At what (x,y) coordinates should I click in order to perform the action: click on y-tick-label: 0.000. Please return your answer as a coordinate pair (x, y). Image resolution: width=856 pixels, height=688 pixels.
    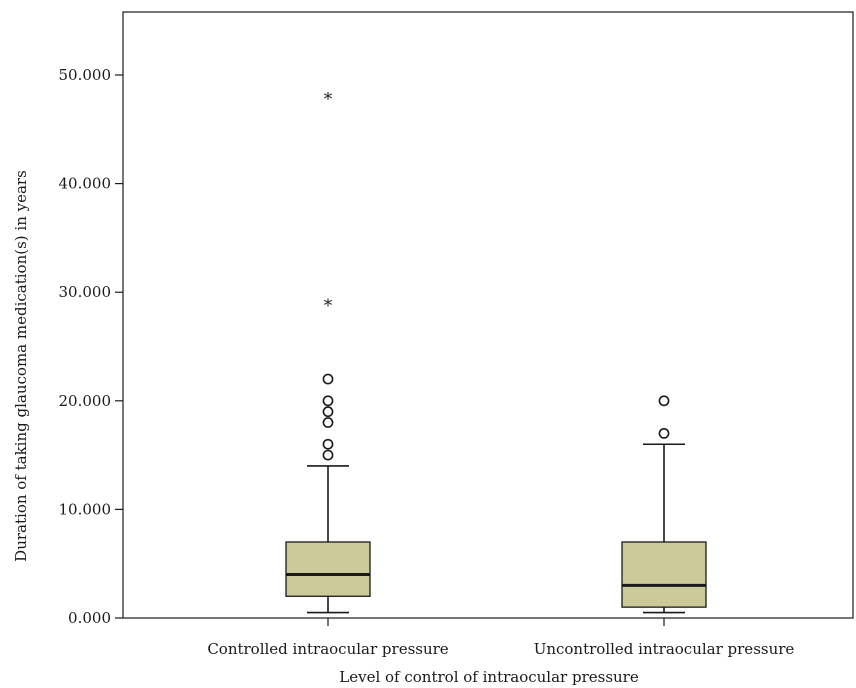
    Looking at the image, I should click on (89, 618).